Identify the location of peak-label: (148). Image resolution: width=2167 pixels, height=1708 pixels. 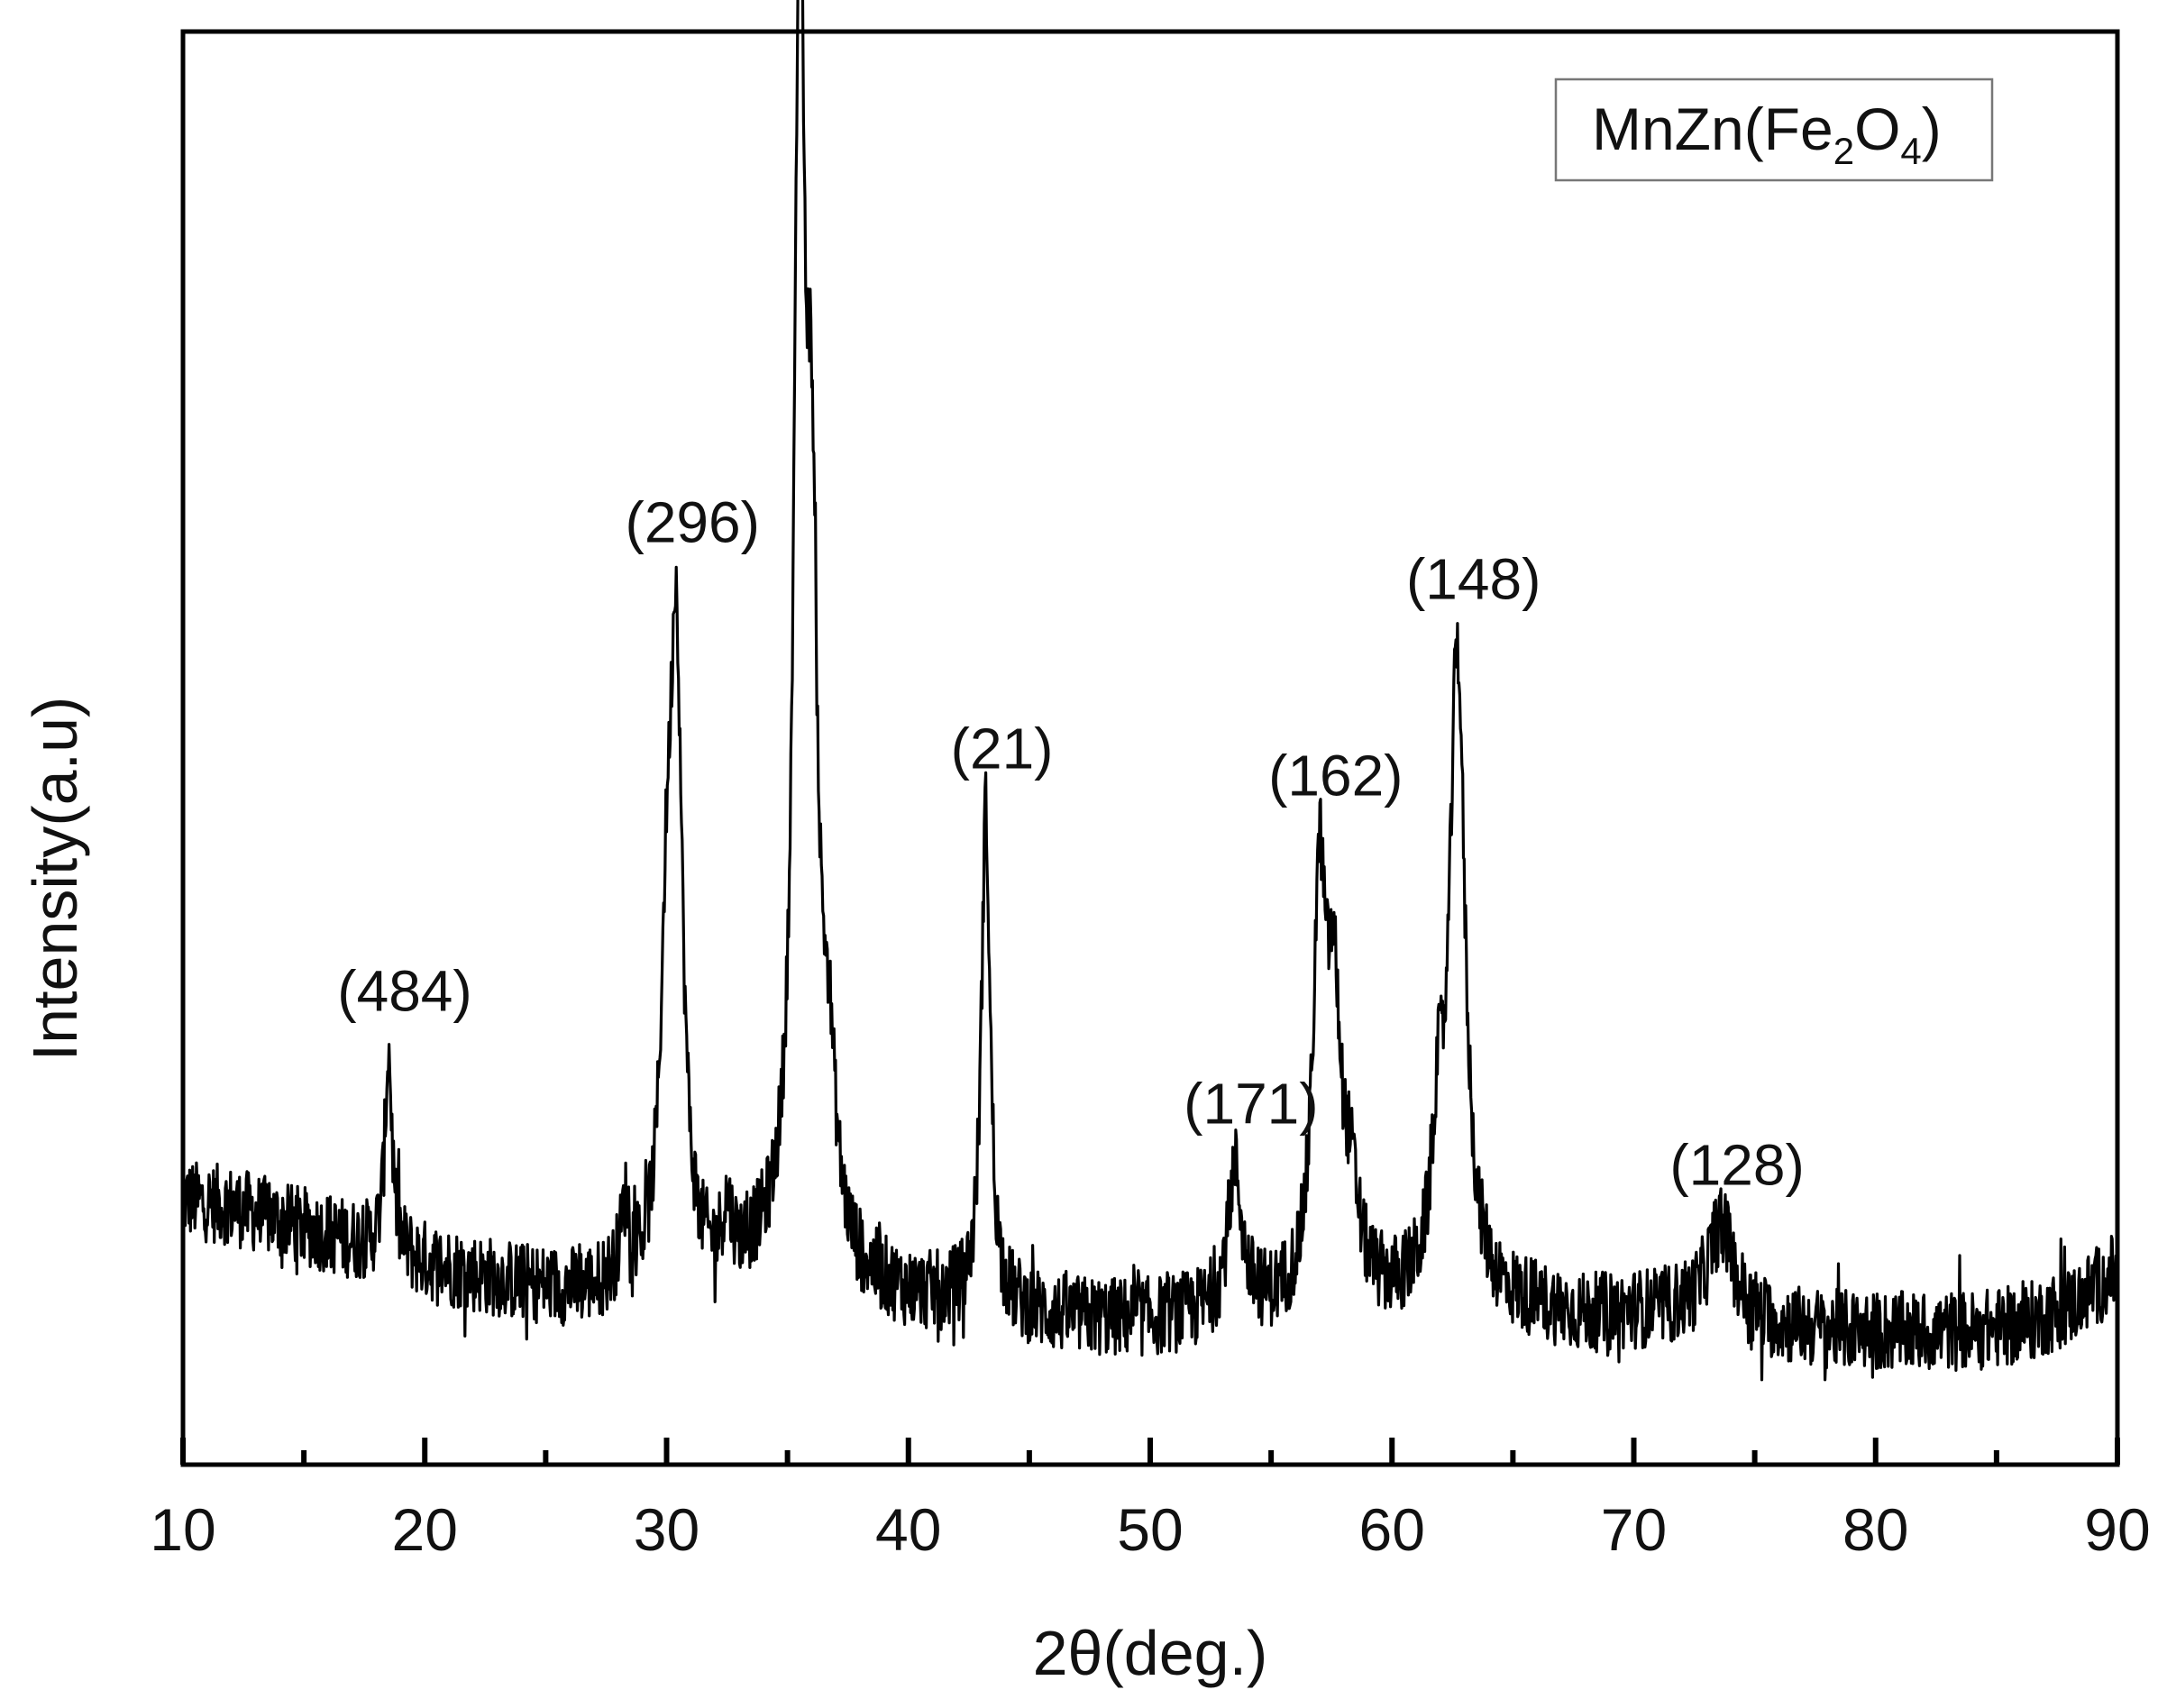
(1473, 578).